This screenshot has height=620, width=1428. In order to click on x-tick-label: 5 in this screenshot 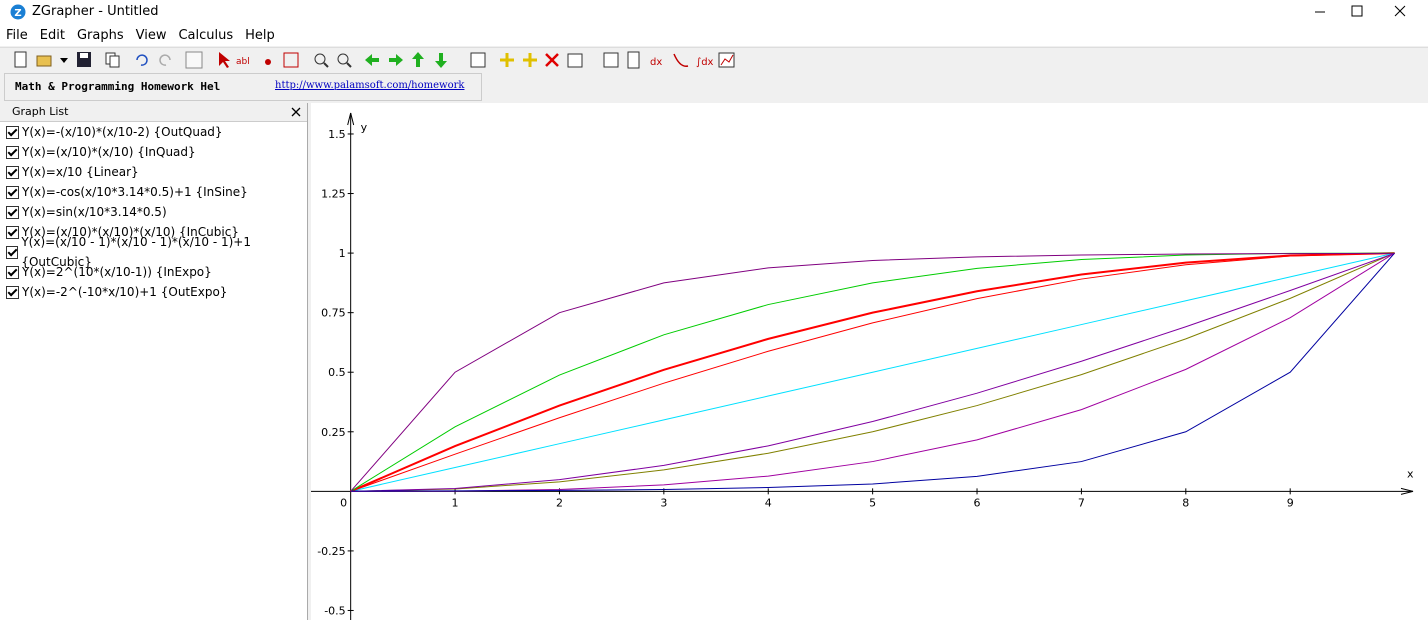, I will do `click(872, 502)`.